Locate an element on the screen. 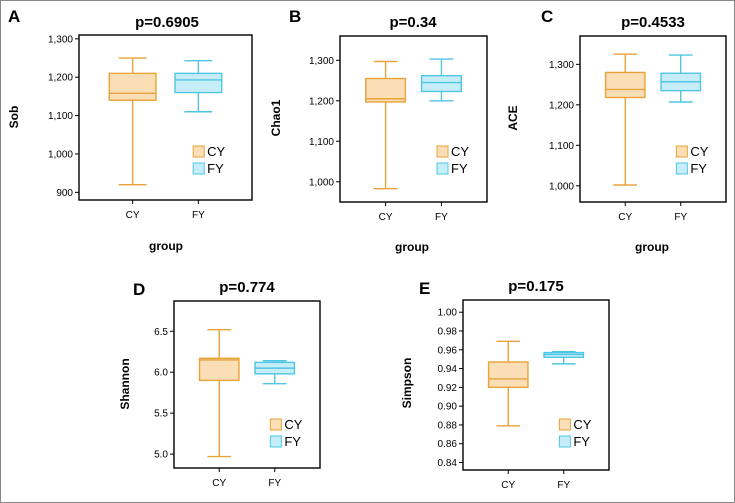 The width and height of the screenshot is (735, 503). y-tick-label: 6.0 is located at coordinates (161, 373).